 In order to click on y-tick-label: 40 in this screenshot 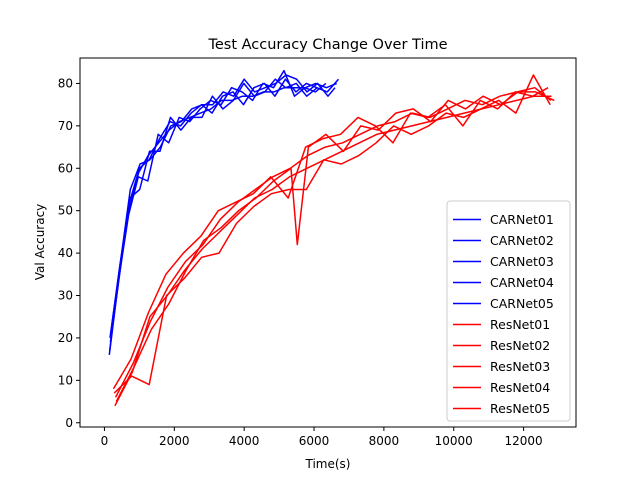, I will do `click(65, 253)`.